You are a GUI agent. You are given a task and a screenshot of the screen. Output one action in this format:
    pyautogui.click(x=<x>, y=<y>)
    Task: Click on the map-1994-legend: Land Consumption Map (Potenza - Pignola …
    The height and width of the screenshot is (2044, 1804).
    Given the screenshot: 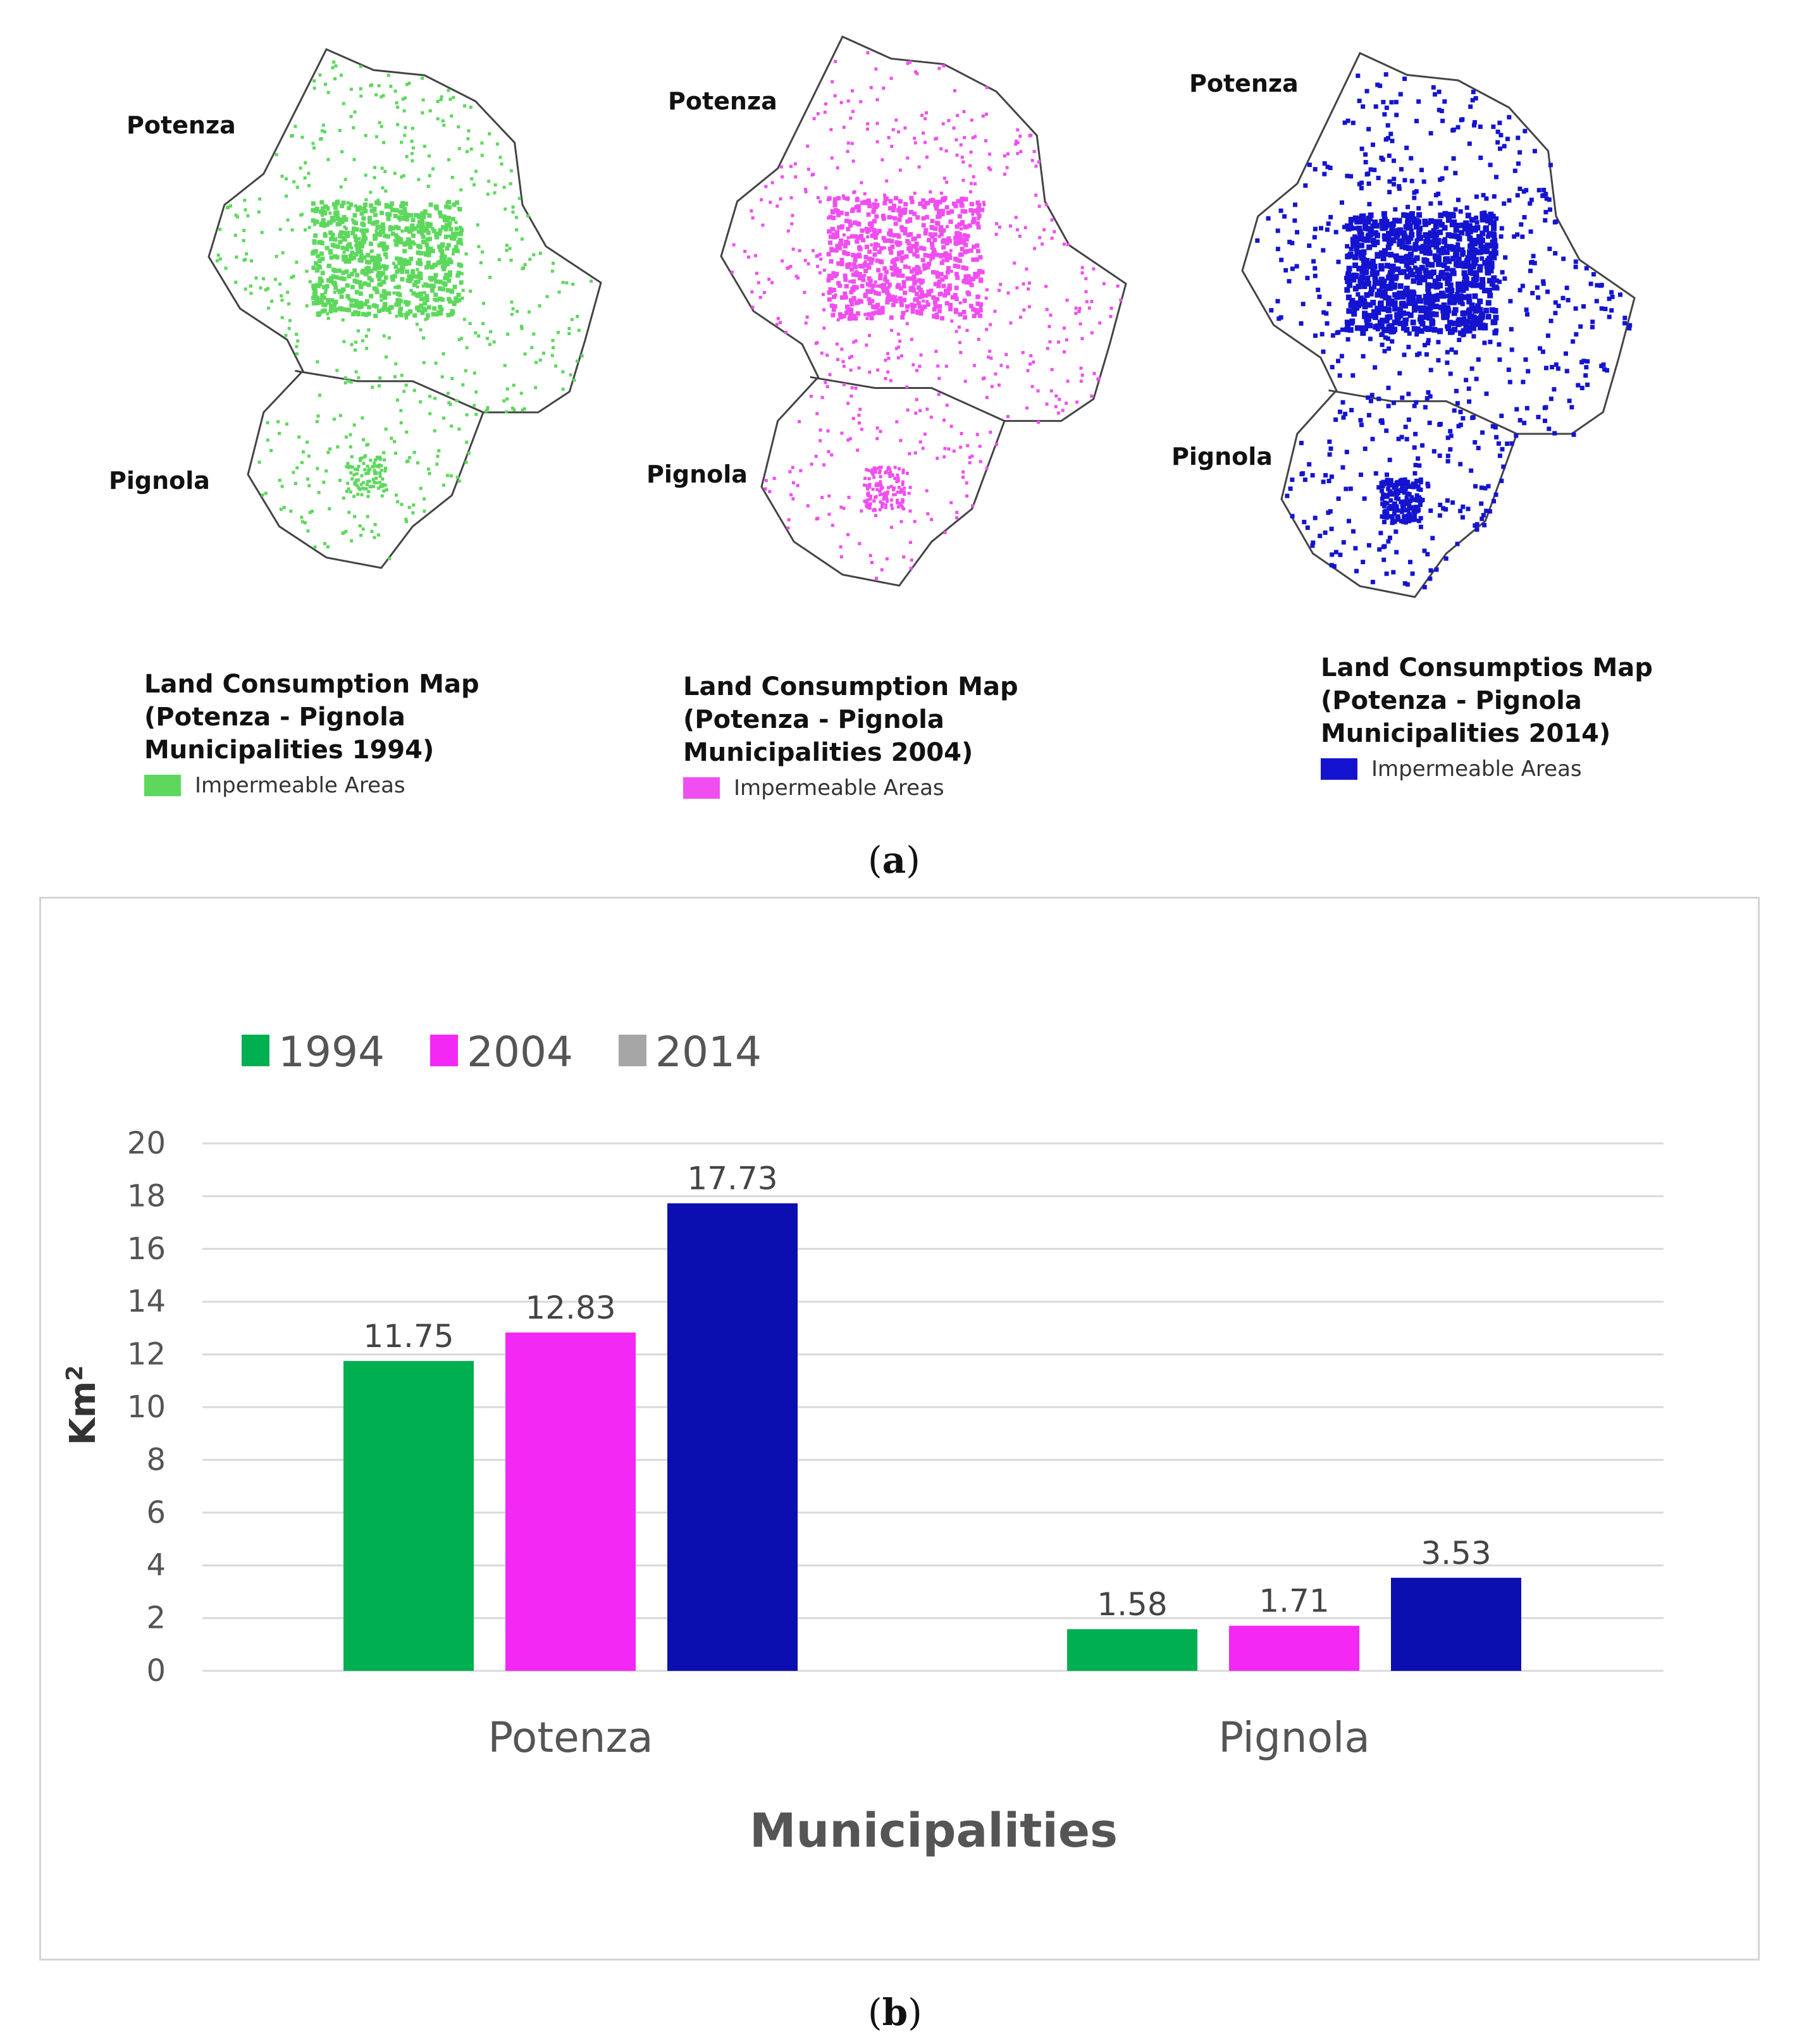 What is the action you would take?
    pyautogui.click(x=311, y=733)
    